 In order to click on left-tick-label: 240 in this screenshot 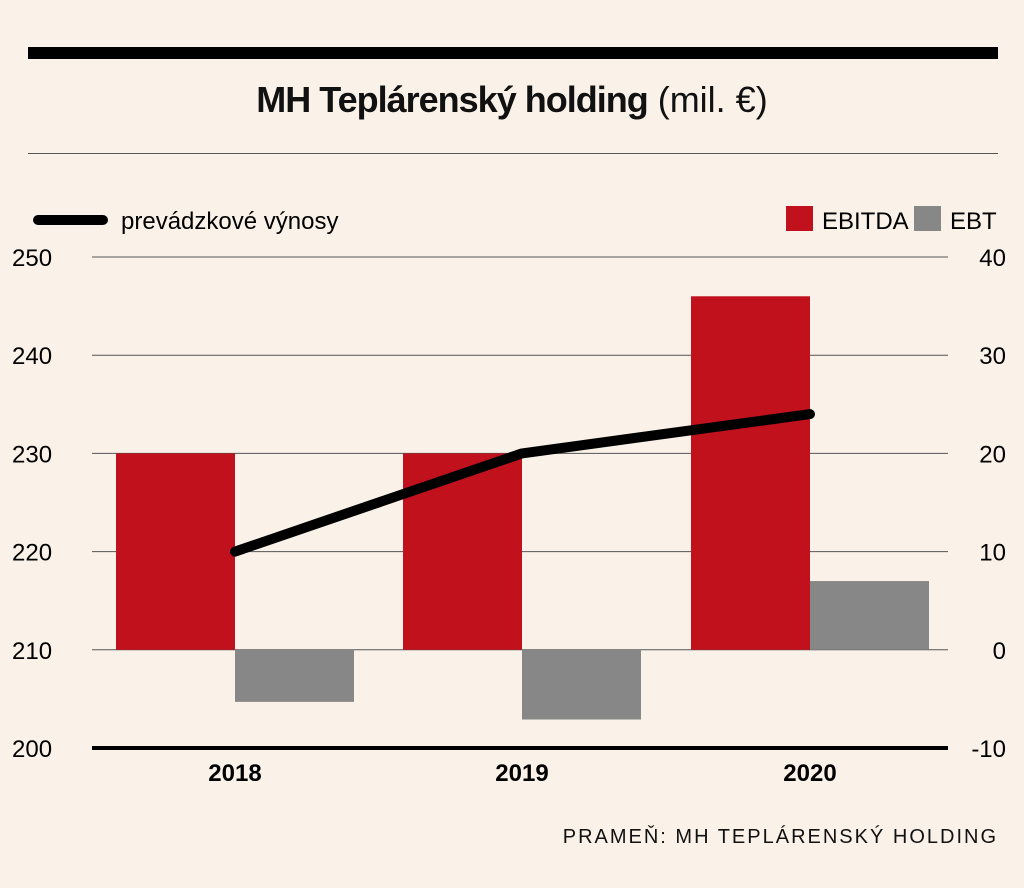, I will do `click(32, 356)`.